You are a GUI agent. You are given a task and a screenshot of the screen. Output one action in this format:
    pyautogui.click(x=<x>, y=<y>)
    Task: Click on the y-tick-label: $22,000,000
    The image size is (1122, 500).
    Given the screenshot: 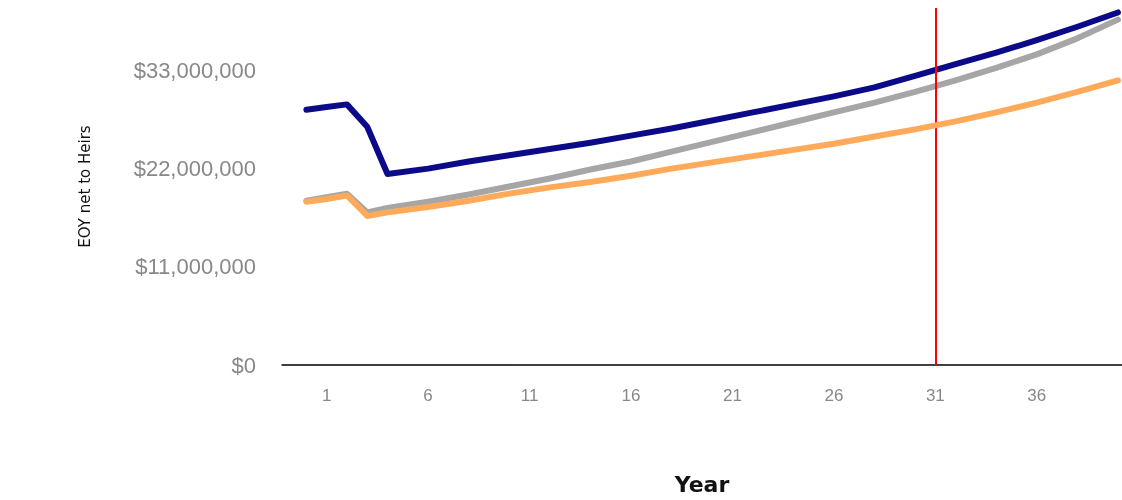 What is the action you would take?
    pyautogui.click(x=194, y=169)
    